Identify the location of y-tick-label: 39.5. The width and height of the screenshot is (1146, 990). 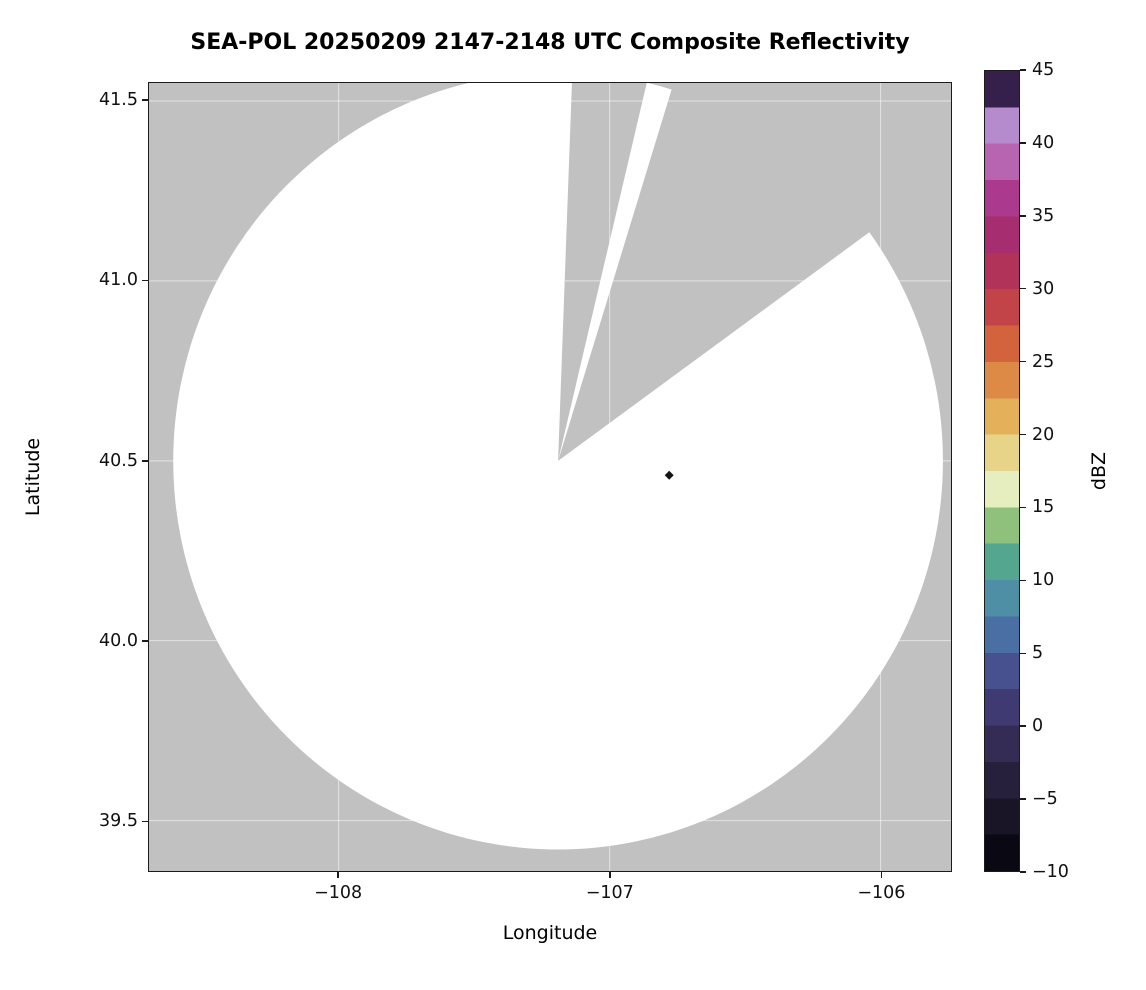
(118, 821).